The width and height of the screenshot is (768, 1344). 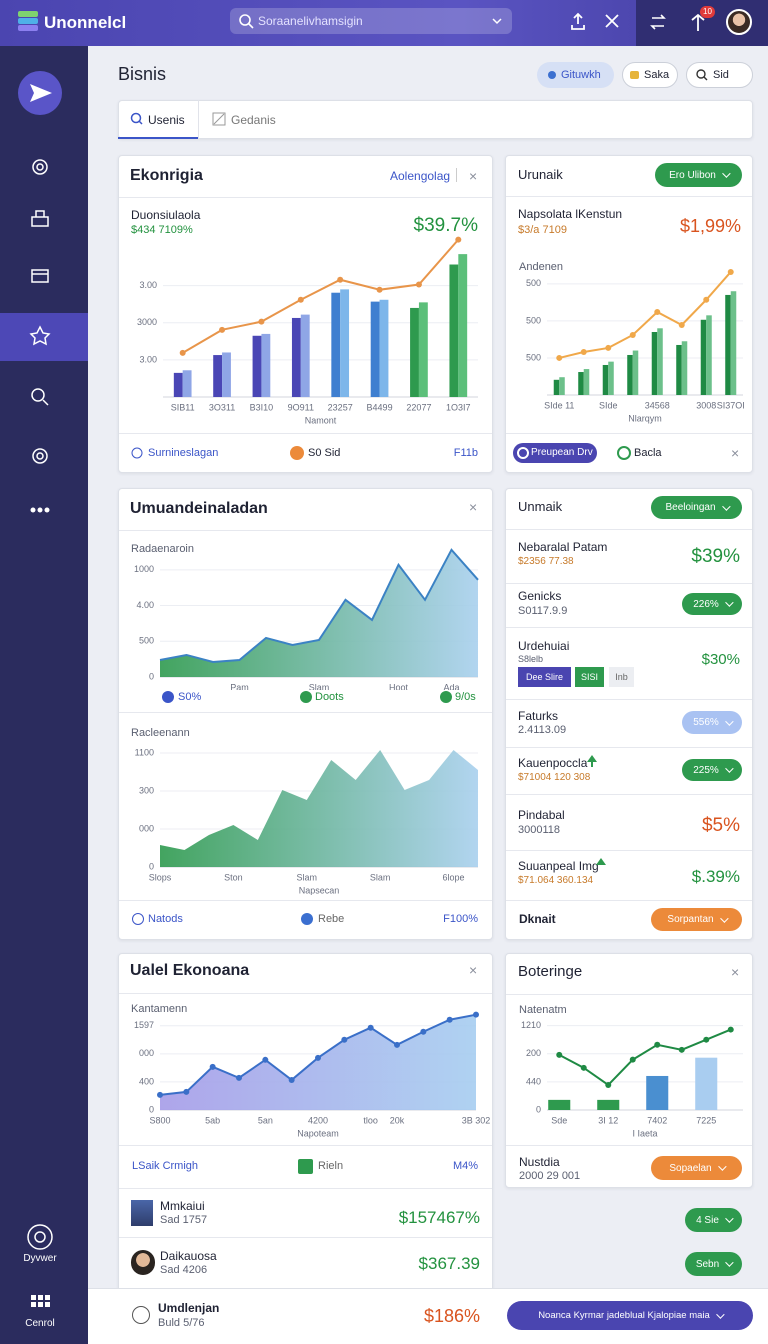 I want to click on chip: Inb, so click(x=621, y=677).